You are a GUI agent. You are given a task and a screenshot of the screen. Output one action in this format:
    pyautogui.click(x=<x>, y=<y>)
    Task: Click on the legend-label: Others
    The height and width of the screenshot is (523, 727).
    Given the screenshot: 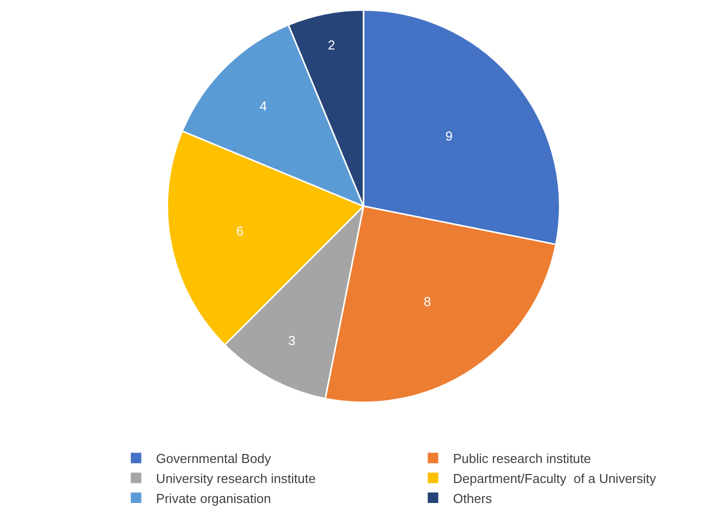 What is the action you would take?
    pyautogui.click(x=472, y=498)
    